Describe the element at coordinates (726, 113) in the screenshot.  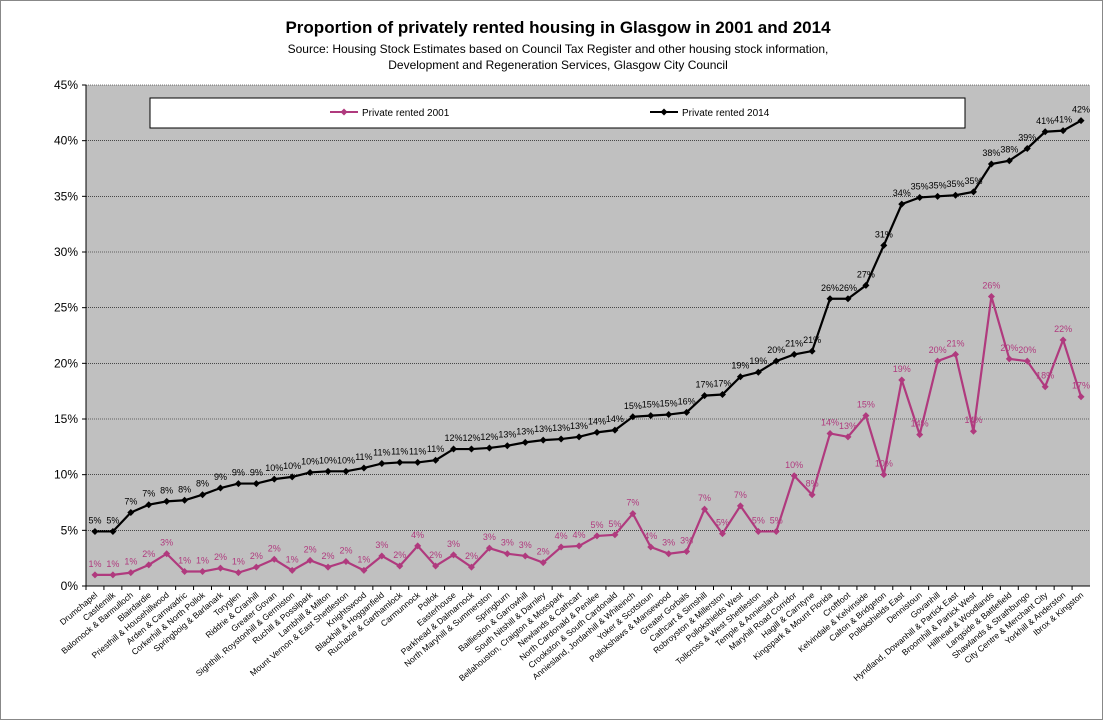
I see `legend-label: Private rented 2014` at that location.